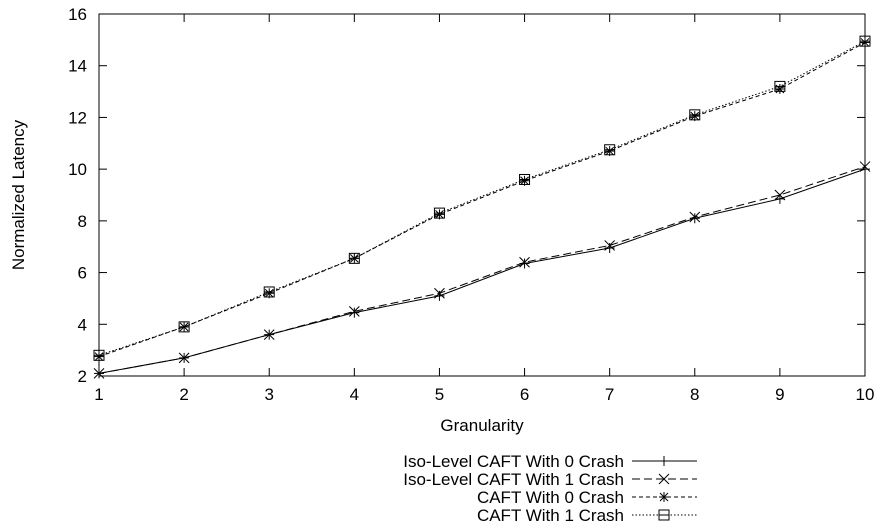  What do you see at coordinates (18, 194) in the screenshot?
I see `y-axis-label: Normalized Latency` at bounding box center [18, 194].